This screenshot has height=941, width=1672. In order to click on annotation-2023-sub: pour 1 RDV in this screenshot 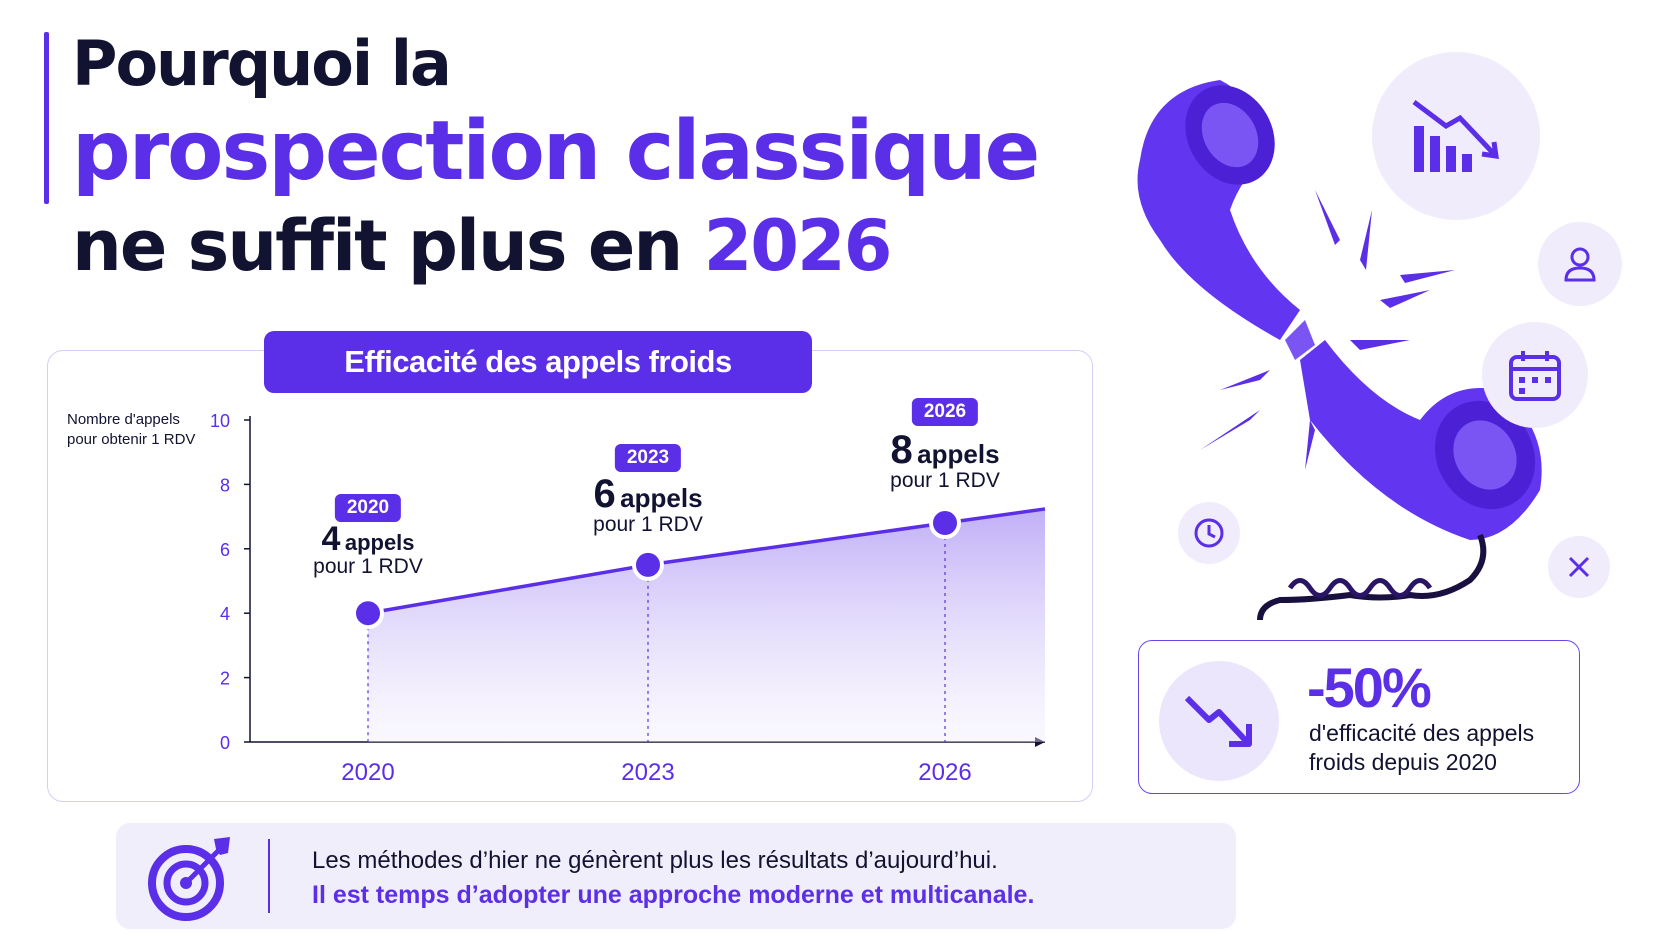, I will do `click(648, 524)`.